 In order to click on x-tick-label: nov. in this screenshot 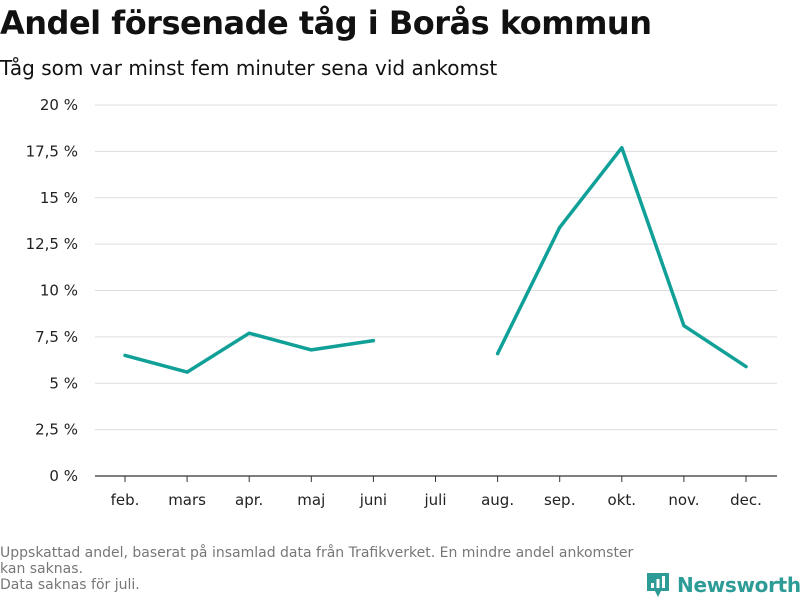, I will do `click(683, 500)`.